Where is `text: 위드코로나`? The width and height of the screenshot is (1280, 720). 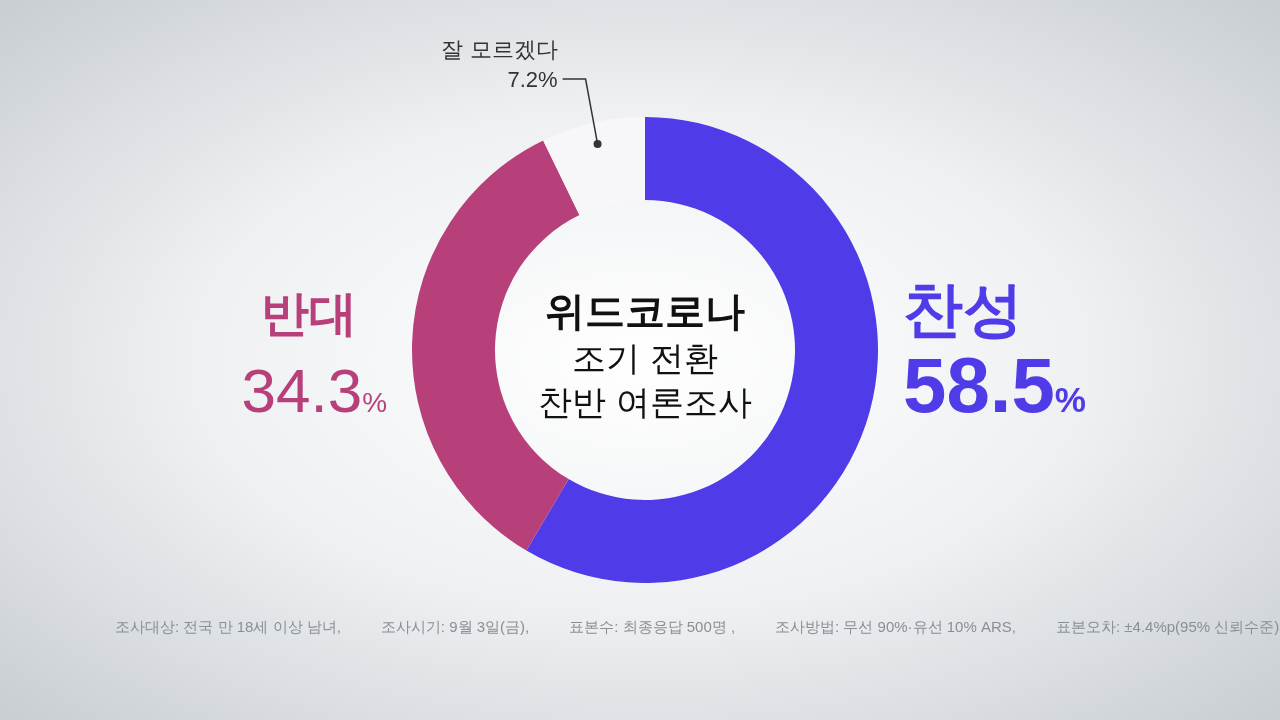
text: 위드코로나 is located at coordinates (645, 311).